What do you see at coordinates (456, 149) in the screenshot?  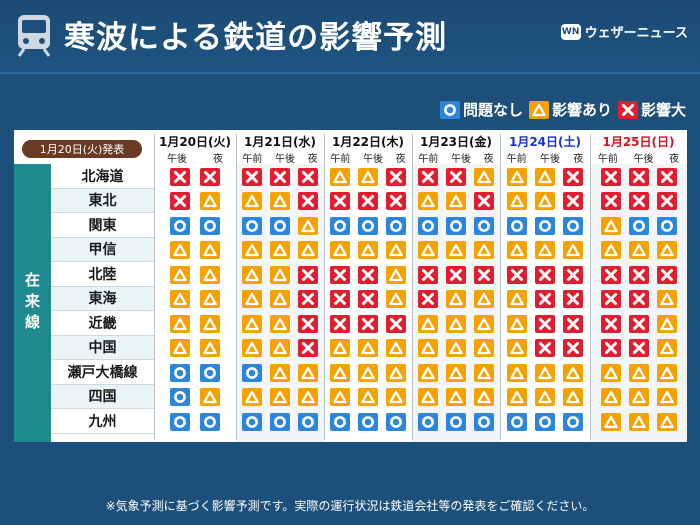 I see `day-header: 1月23日(金) 午前 午後 夜` at bounding box center [456, 149].